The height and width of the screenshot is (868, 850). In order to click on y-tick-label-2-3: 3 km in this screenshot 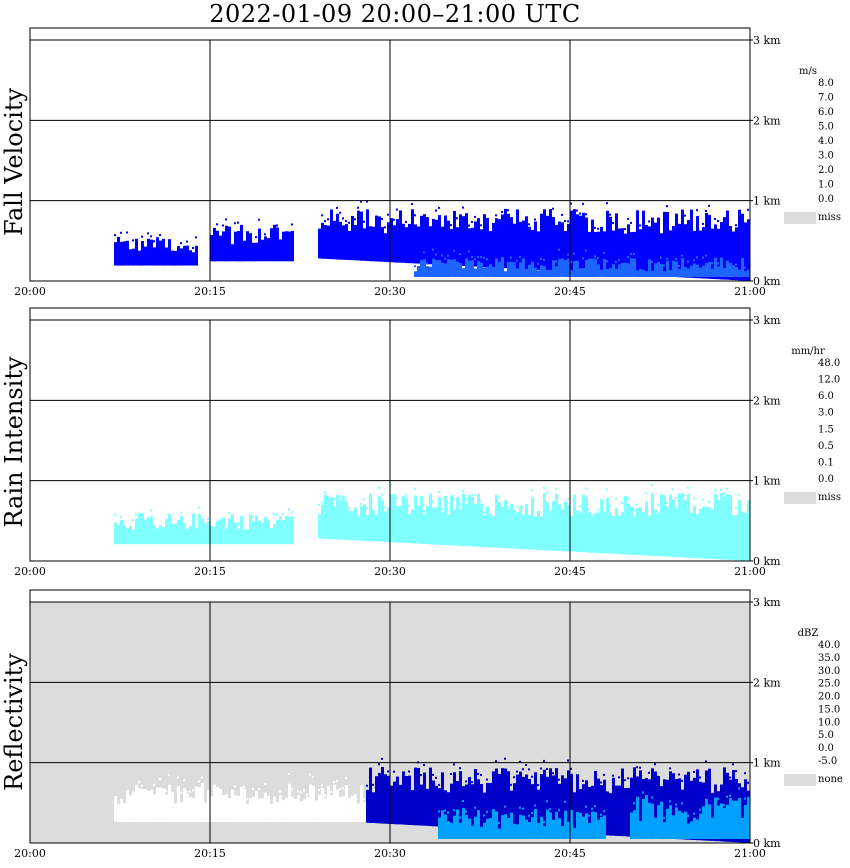, I will do `click(767, 602)`.